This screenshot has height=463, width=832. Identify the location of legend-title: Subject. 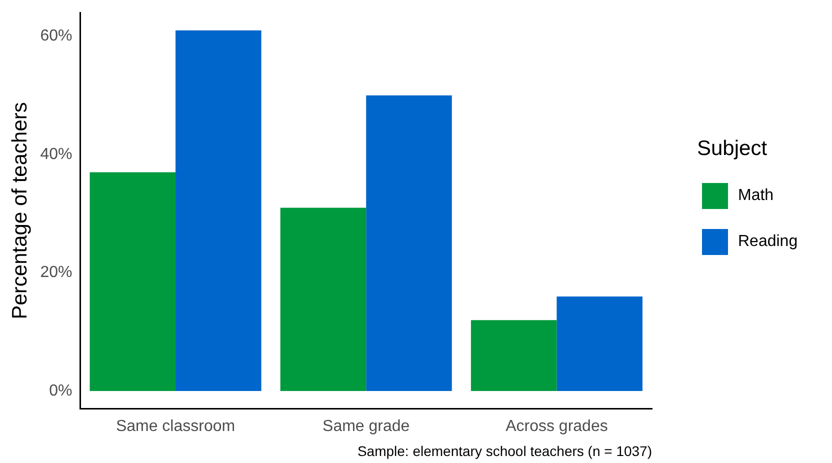
(732, 149).